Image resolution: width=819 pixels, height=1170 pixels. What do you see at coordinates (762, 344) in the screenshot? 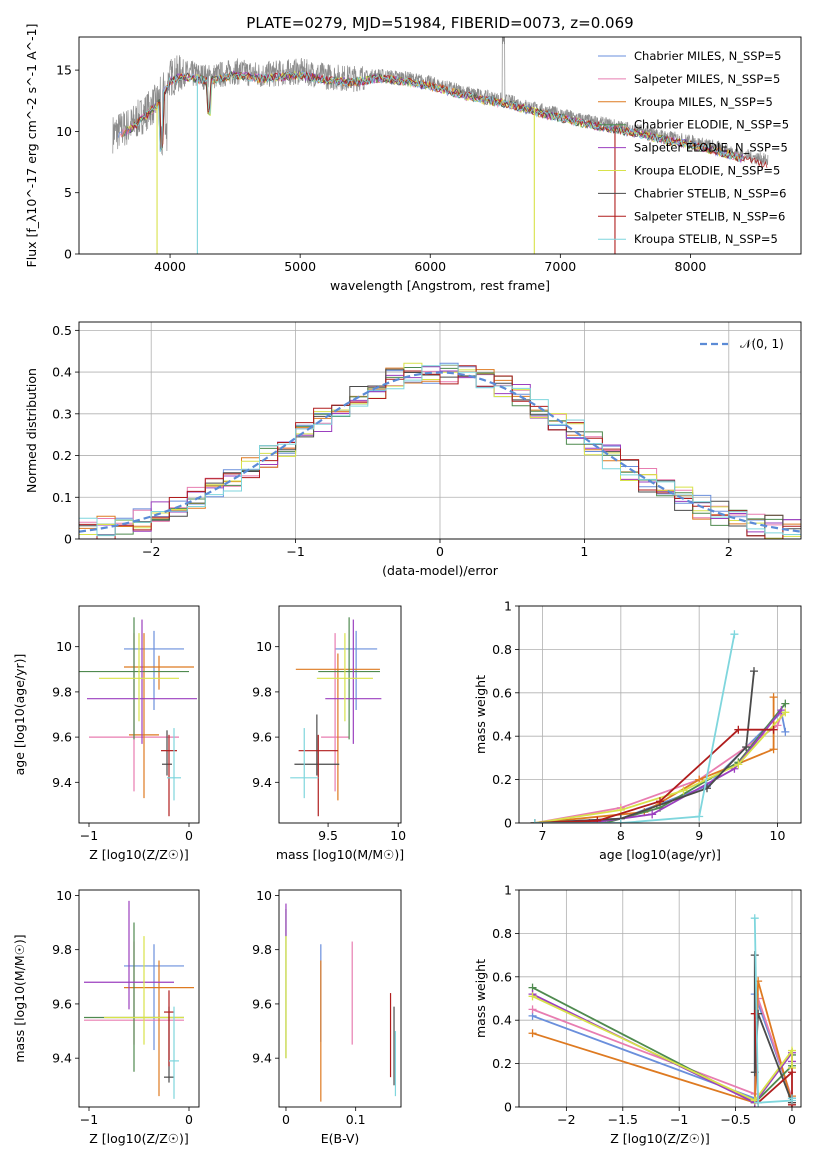
I see `legend-label: 𝒩(0, 1)` at bounding box center [762, 344].